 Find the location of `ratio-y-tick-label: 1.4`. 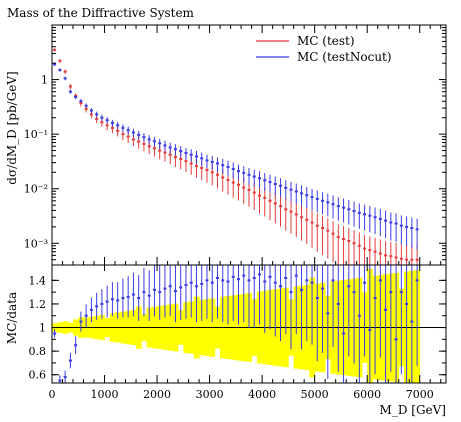

ratio-y-tick-label: 1.4 is located at coordinates (38, 280).